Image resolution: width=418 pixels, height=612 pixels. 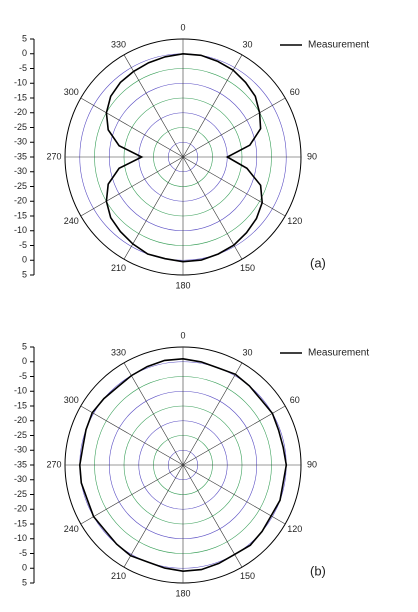 What do you see at coordinates (318, 570) in the screenshot?
I see `panel-label: (b)` at bounding box center [318, 570].